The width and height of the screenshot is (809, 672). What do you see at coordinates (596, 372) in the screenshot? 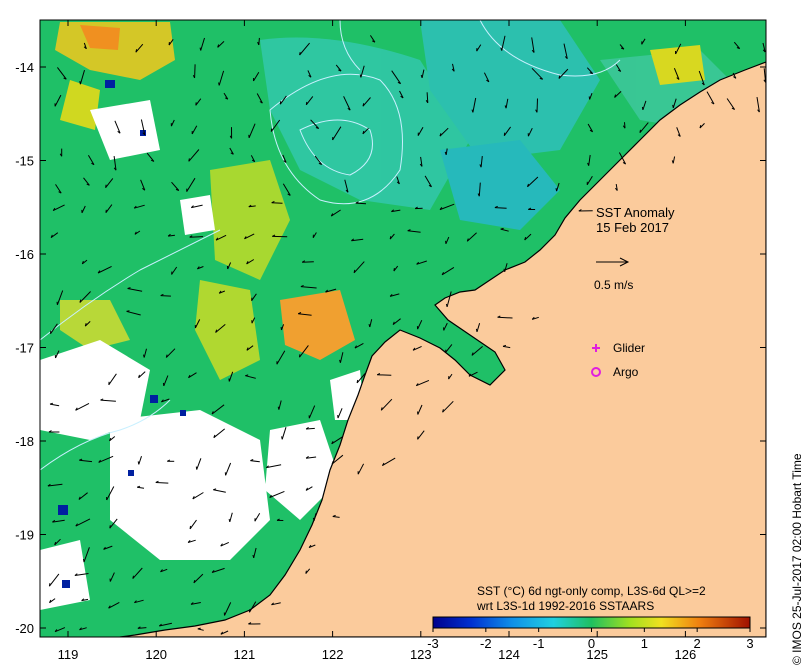
I see `argo-marker-icon` at bounding box center [596, 372].